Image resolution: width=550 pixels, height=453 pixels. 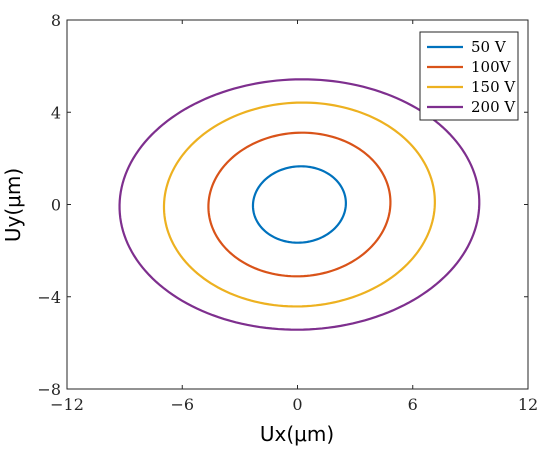 What do you see at coordinates (13, 205) in the screenshot?
I see `y-axis-label: Uy(μm)` at bounding box center [13, 205].